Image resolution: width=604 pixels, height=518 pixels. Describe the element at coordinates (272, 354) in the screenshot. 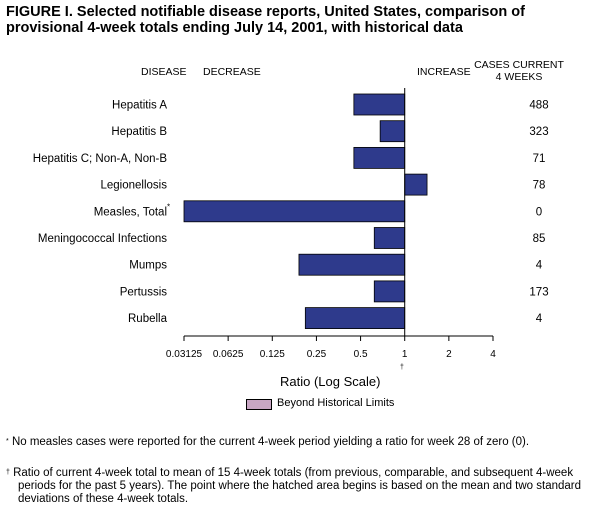

I see `x-tick-label: 0.125` at that location.